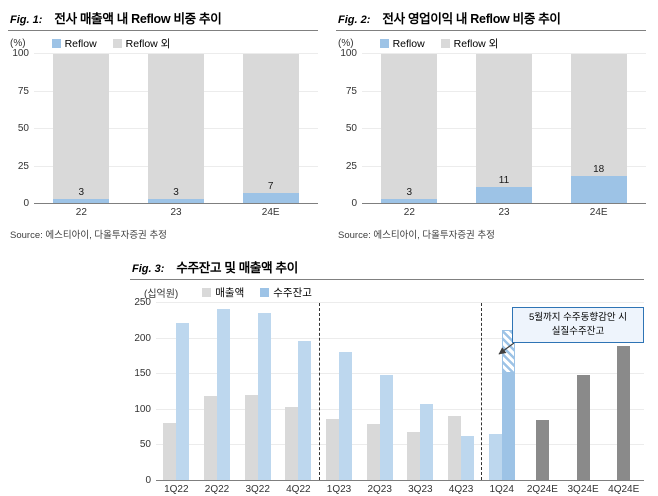 Image resolution: width=658 pixels, height=496 pixels. What do you see at coordinates (482, 391) in the screenshot?
I see `period-separator` at bounding box center [482, 391].